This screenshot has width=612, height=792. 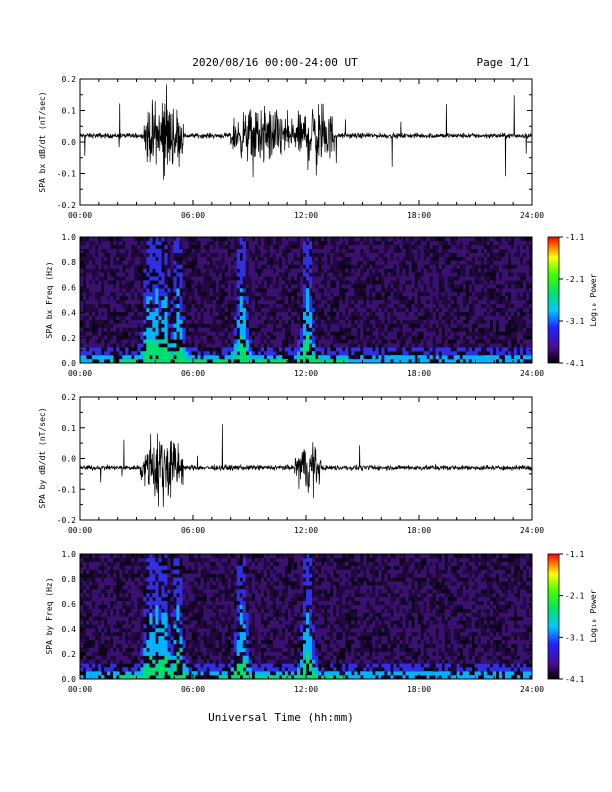 I want to click on y-tick-label: -0.1, so click(x=66, y=174).